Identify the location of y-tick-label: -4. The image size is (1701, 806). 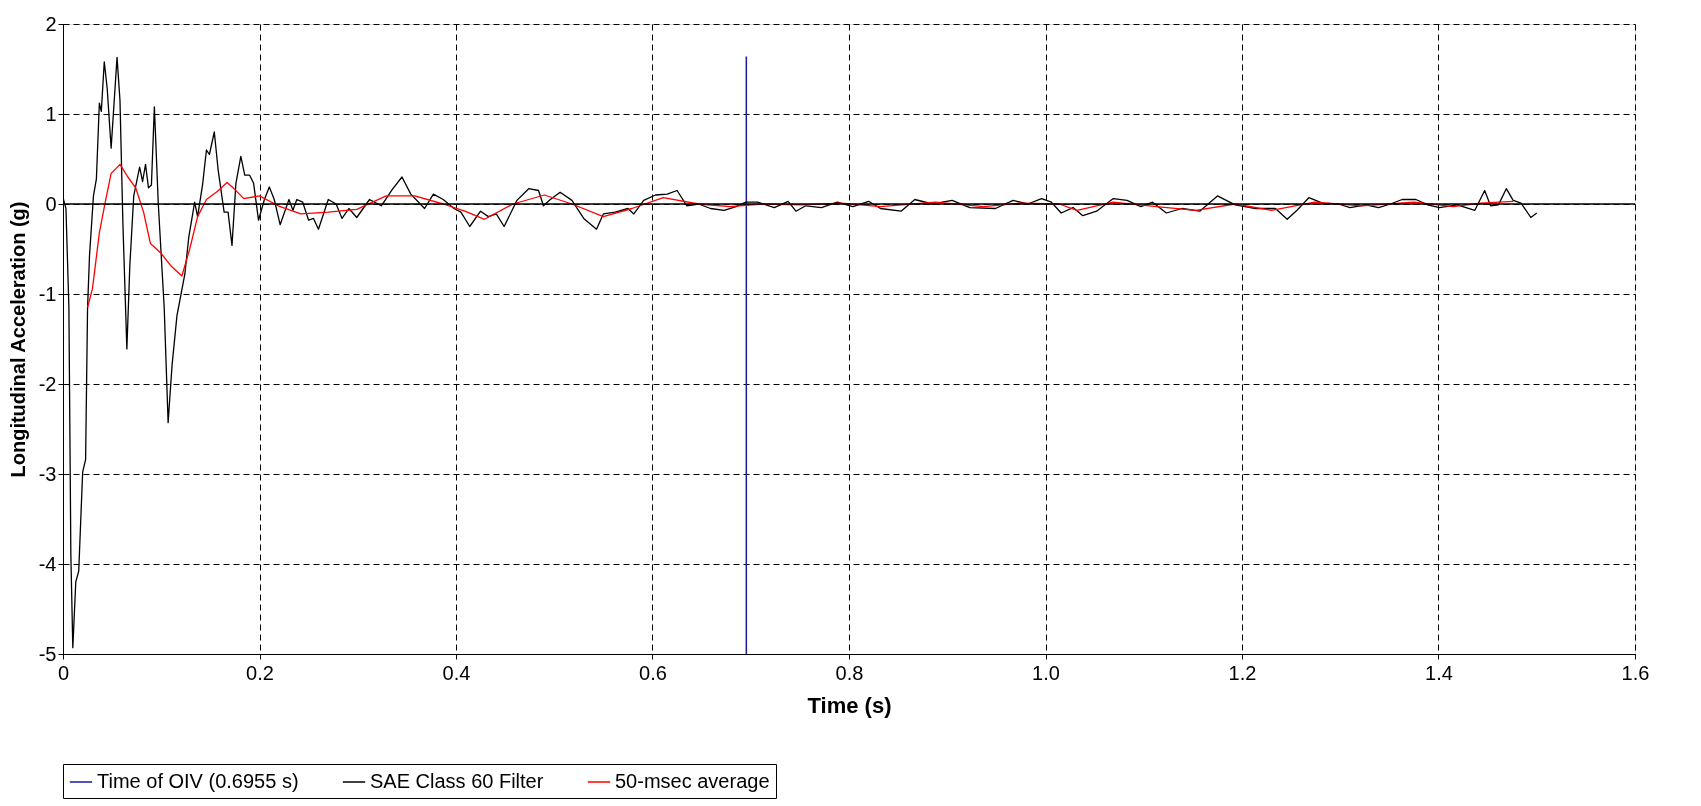
(47, 563).